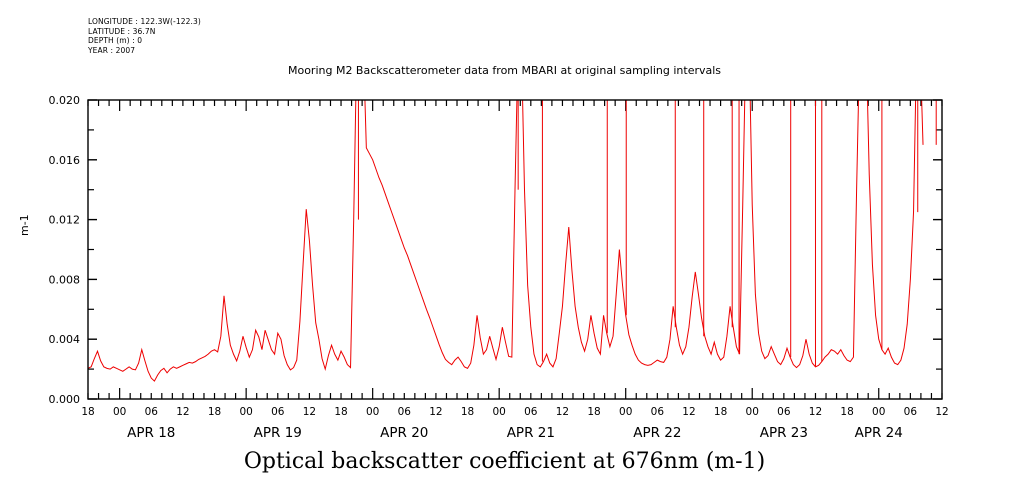 This screenshot has width=1009, height=504. What do you see at coordinates (879, 433) in the screenshot?
I see `x-day-label: APR 24` at bounding box center [879, 433].